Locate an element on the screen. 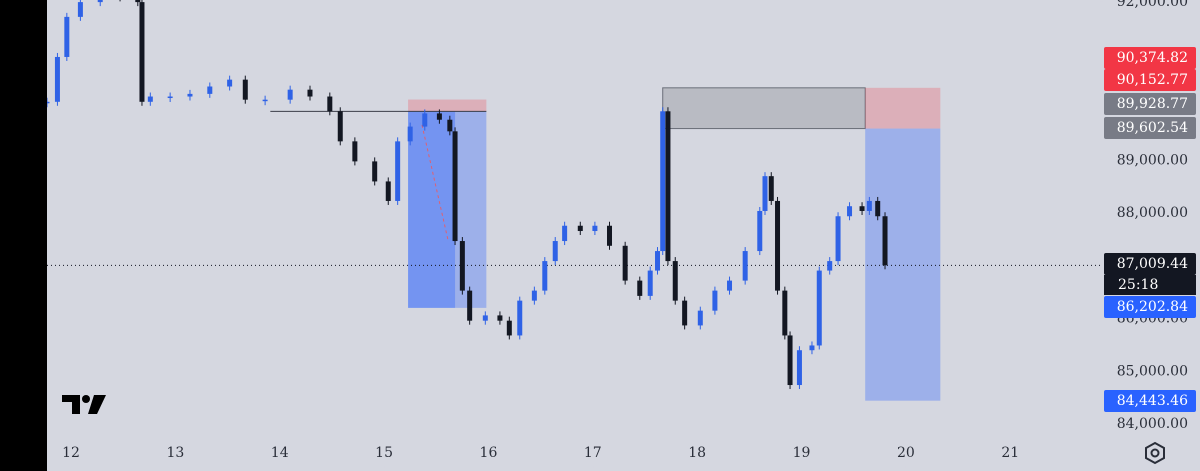  price-tag-label: 90,152.77 is located at coordinates (1152, 80).